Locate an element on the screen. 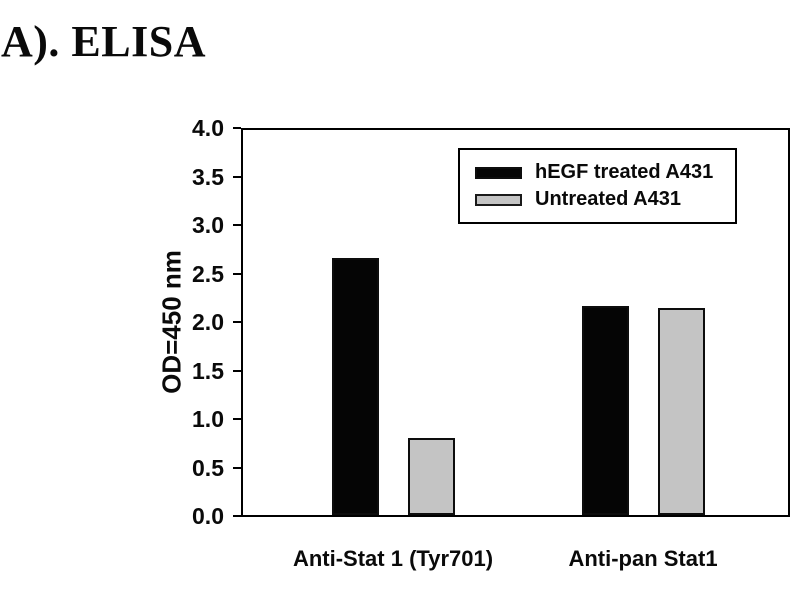  legend-item: hEGF treated A431 is located at coordinates (605, 172).